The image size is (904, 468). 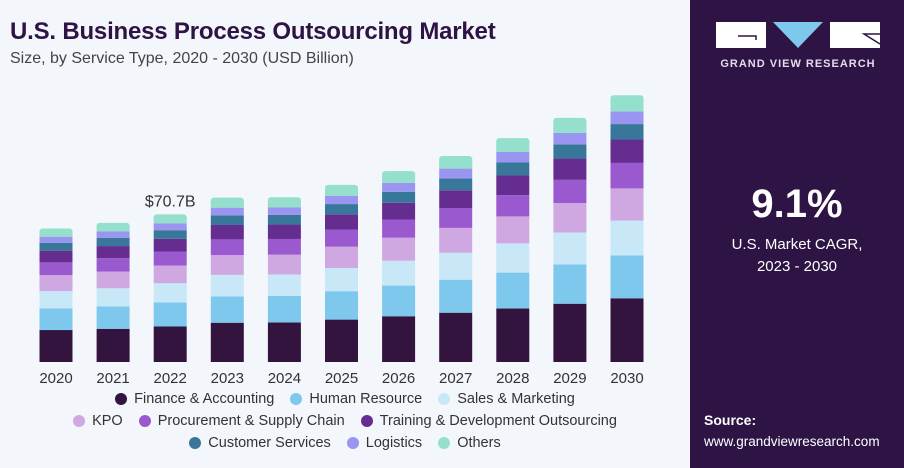 I want to click on bar-segment-kpo-2030, so click(x=627, y=204).